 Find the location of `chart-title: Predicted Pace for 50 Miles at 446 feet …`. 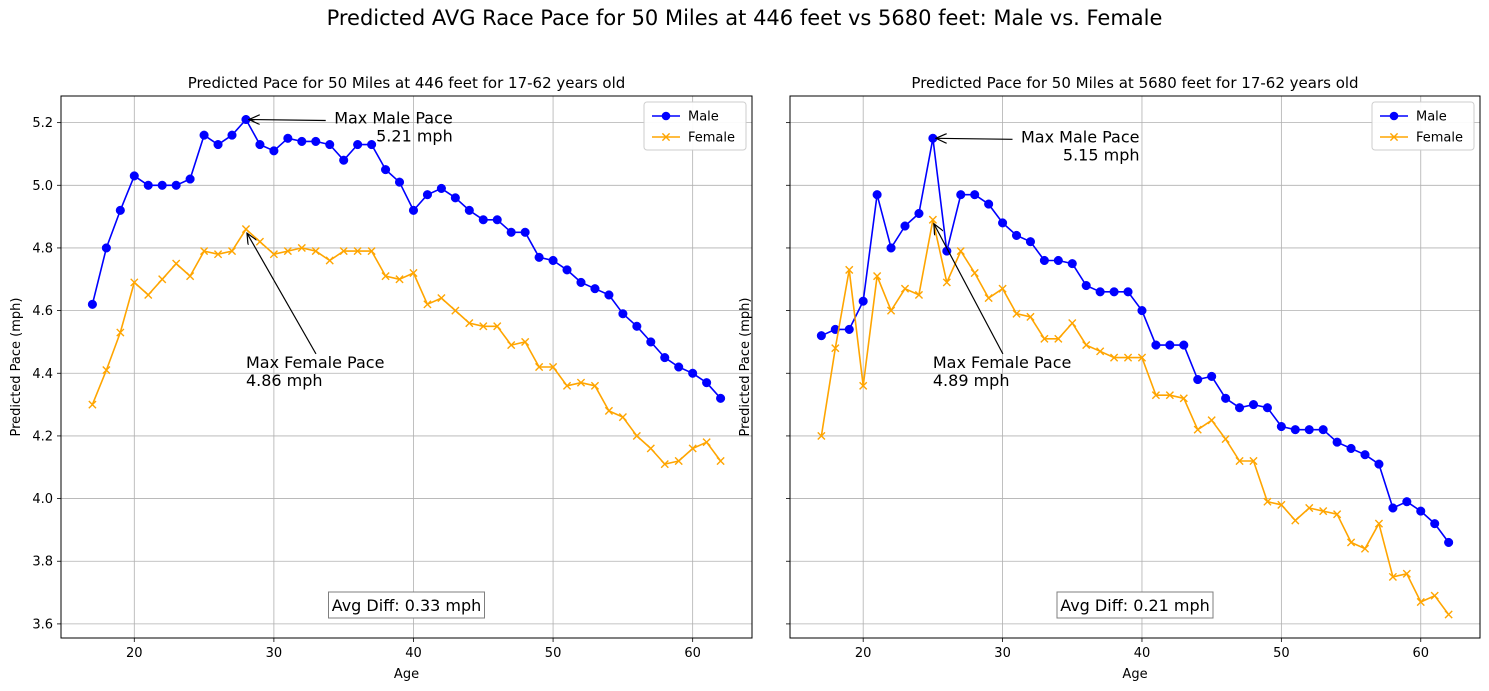

chart-title: Predicted Pace for 50 Miles at 446 feet … is located at coordinates (407, 83).